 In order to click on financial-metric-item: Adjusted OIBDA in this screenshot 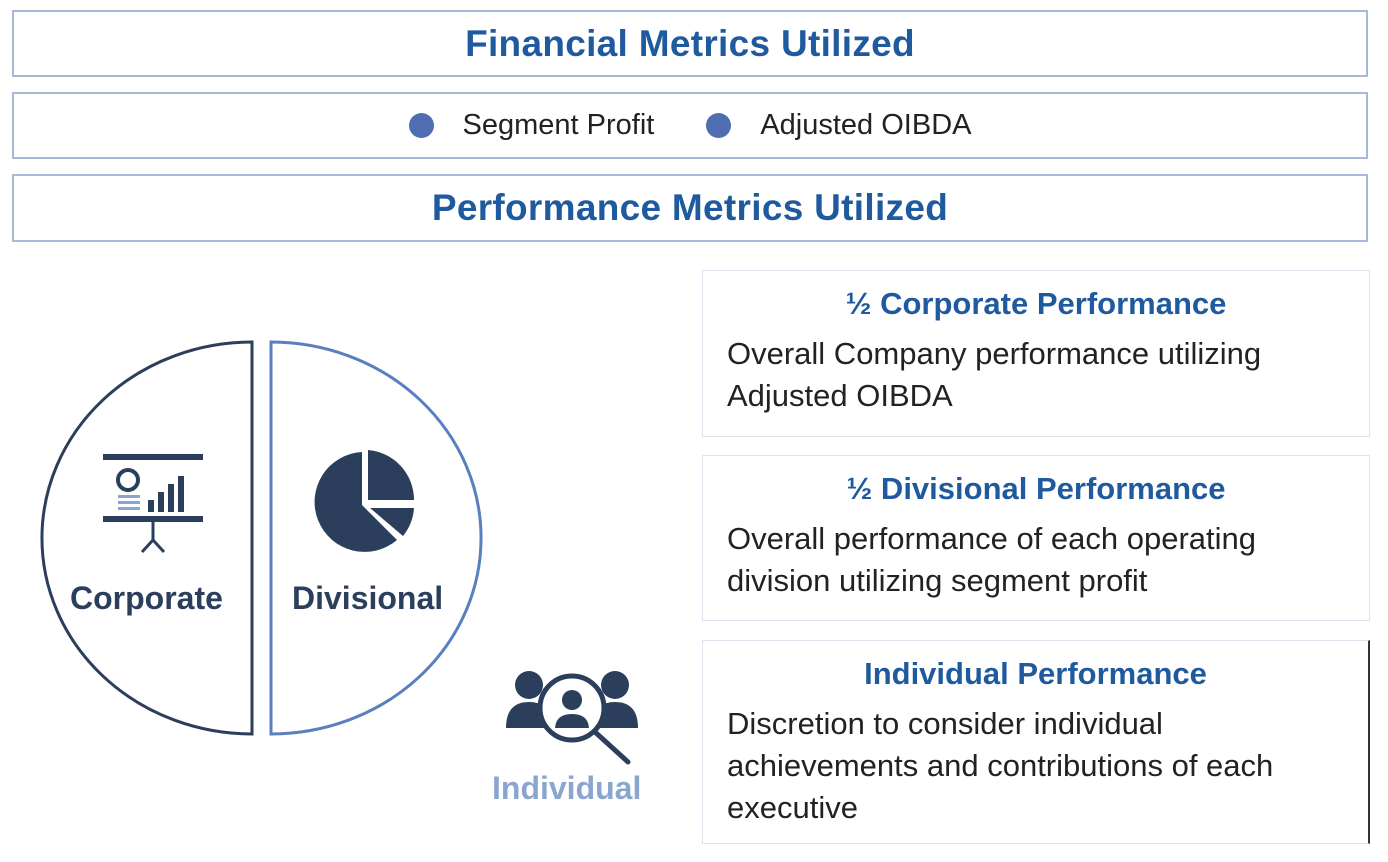, I will do `click(838, 125)`.